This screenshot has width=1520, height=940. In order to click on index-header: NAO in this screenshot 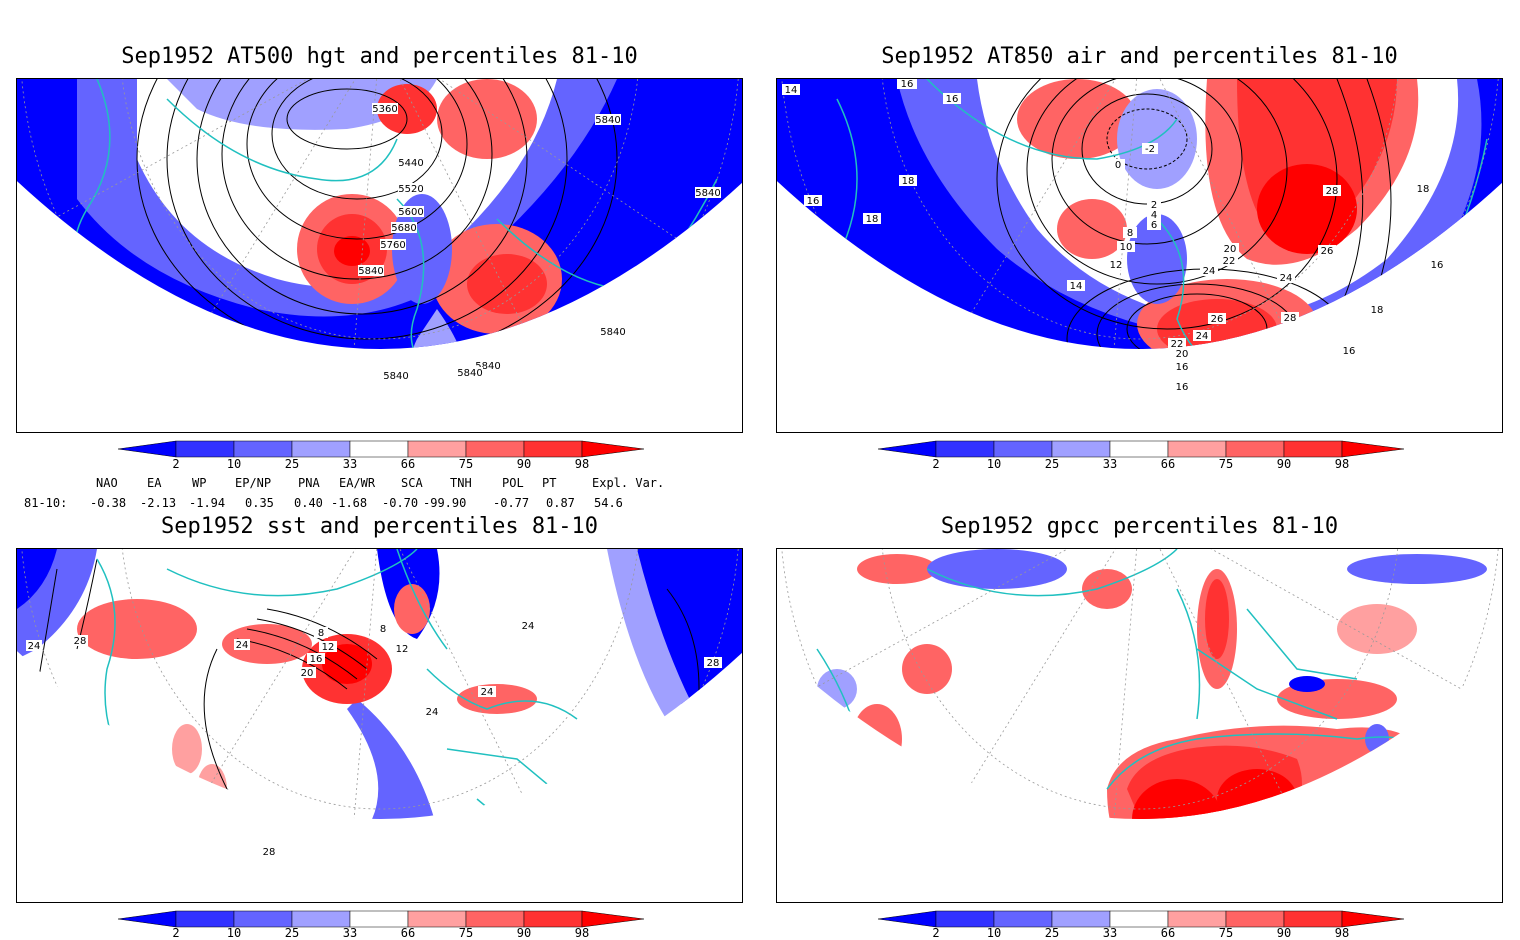, I will do `click(107, 483)`.